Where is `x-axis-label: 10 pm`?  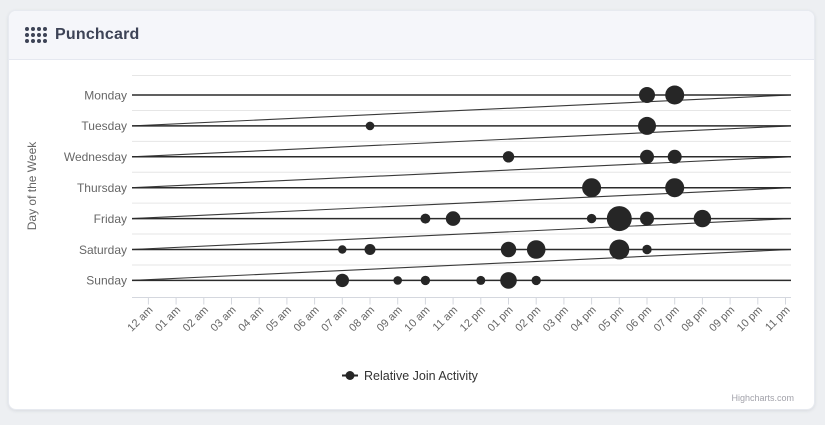 x-axis-label: 10 pm is located at coordinates (750, 319).